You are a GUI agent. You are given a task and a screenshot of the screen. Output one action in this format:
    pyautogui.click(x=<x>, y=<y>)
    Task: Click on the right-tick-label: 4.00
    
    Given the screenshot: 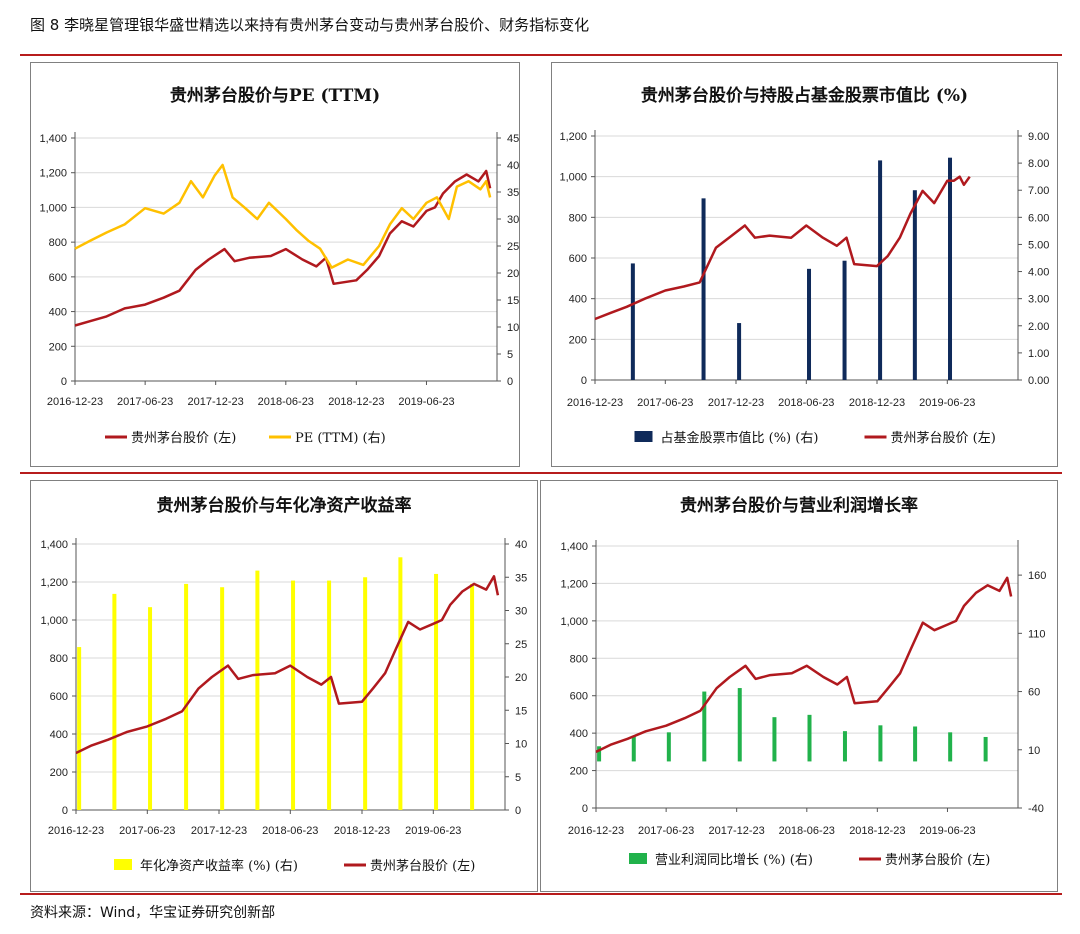 What is the action you would take?
    pyautogui.click(x=1038, y=273)
    